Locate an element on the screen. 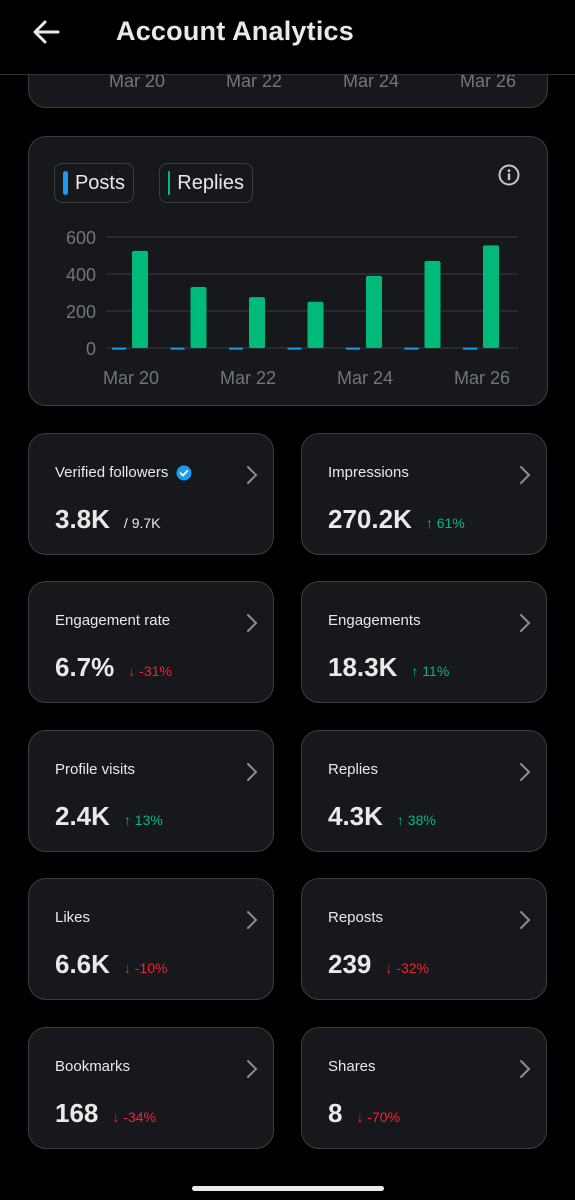  impressions-value: 270.2K is located at coordinates (370, 519).